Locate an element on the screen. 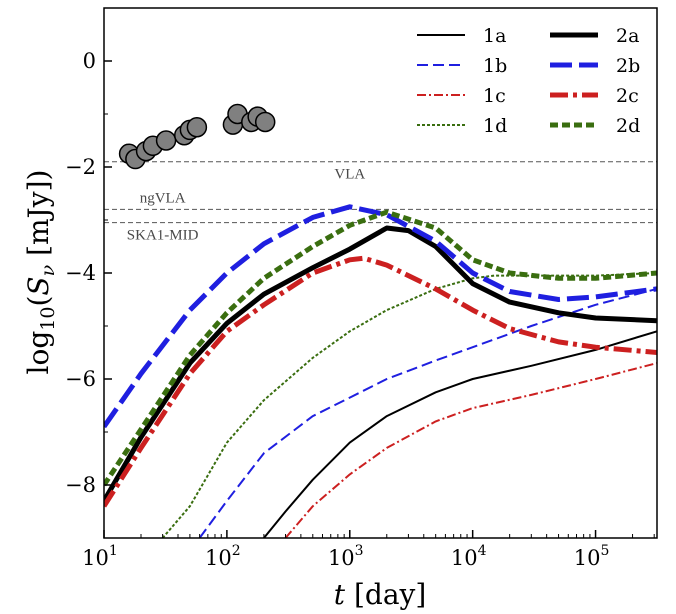 The height and width of the screenshot is (614, 676). x-tick-label: 102 is located at coordinates (223, 556).